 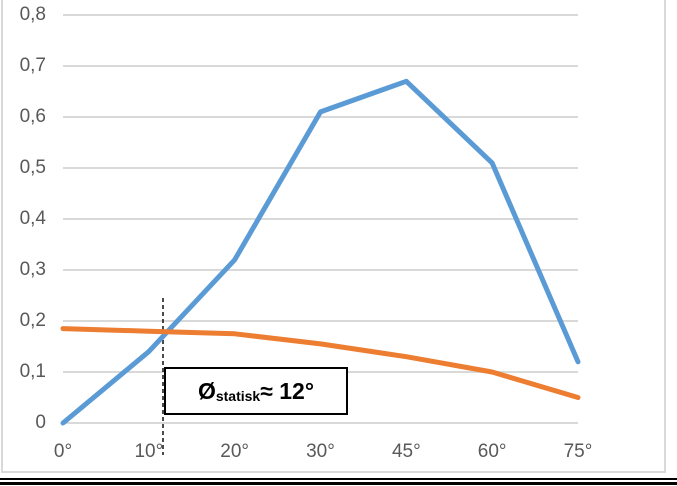 I want to click on y-axis-tick-label: 0, so click(x=40, y=422).